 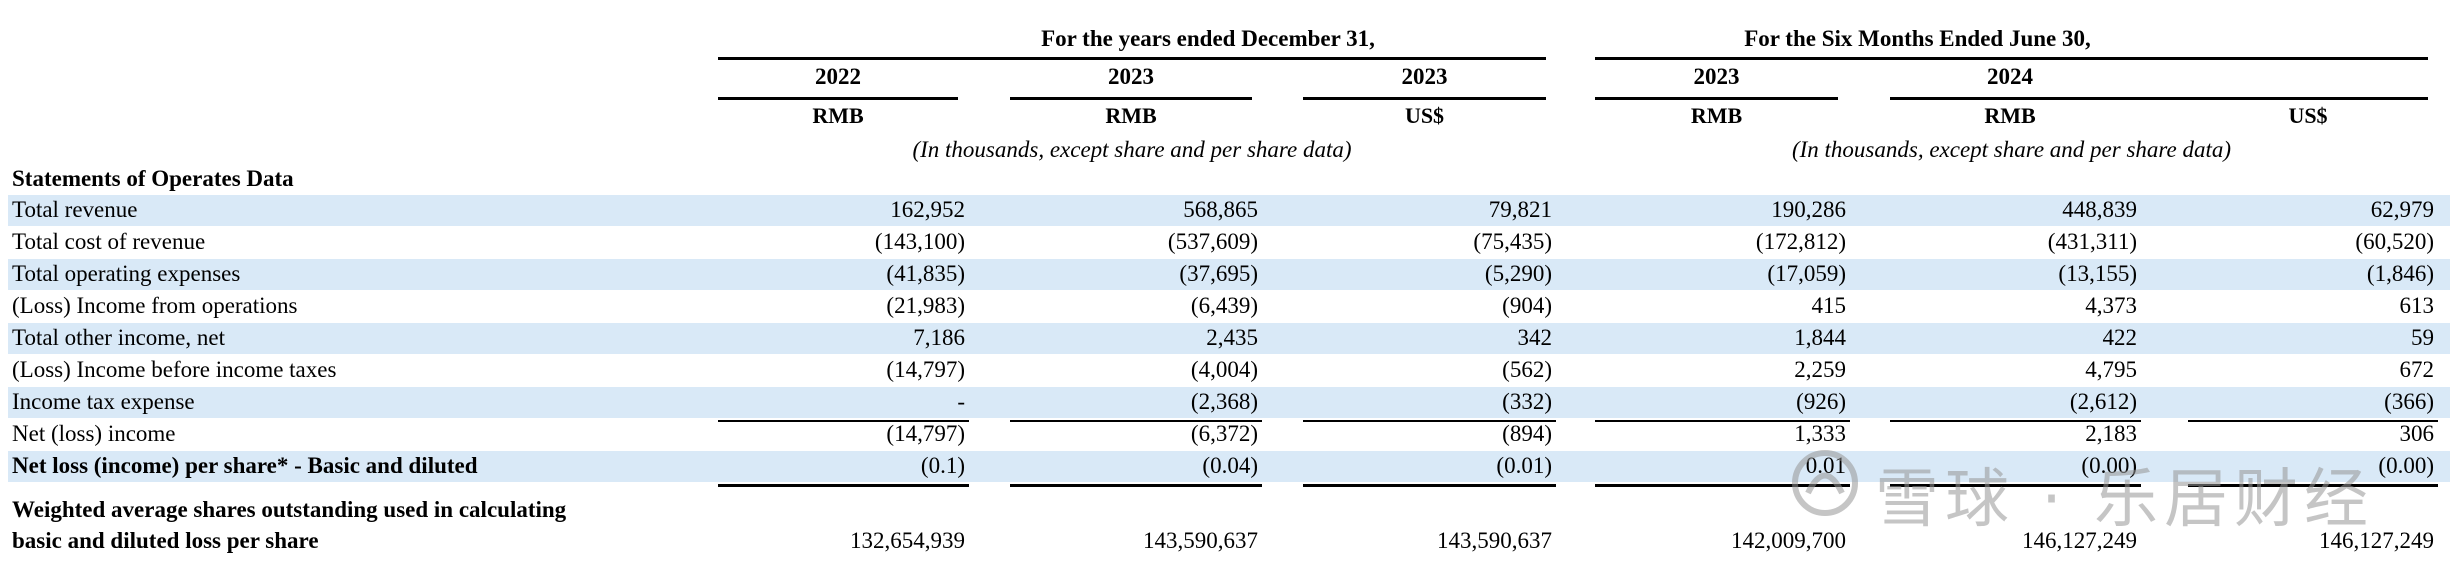 What do you see at coordinates (1821, 401) in the screenshot?
I see `row-value: (926)` at bounding box center [1821, 401].